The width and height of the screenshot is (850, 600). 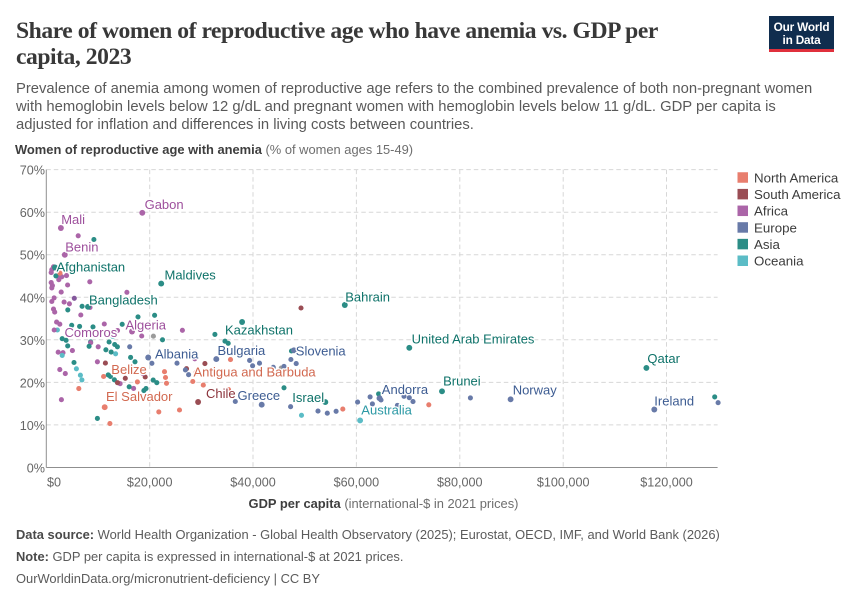 I want to click on svg-text: Belize, so click(x=128, y=369).